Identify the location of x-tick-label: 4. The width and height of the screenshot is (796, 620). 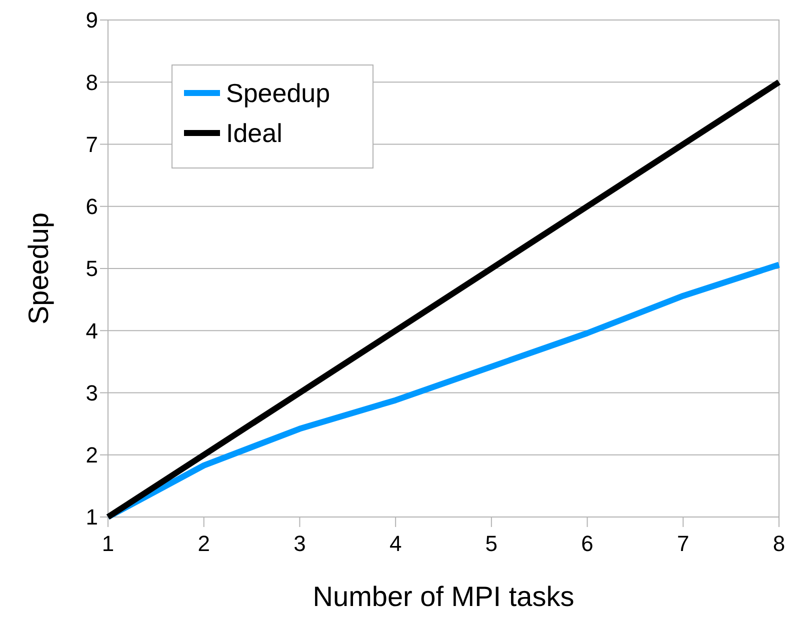
(395, 543).